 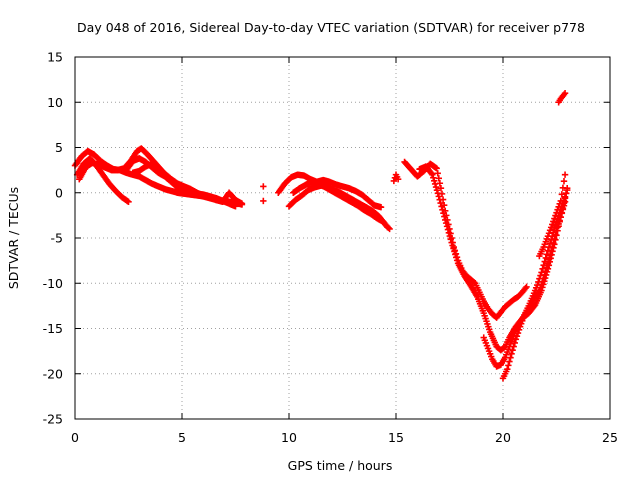 What do you see at coordinates (289, 437) in the screenshot?
I see `x-tick-label: 10` at bounding box center [289, 437].